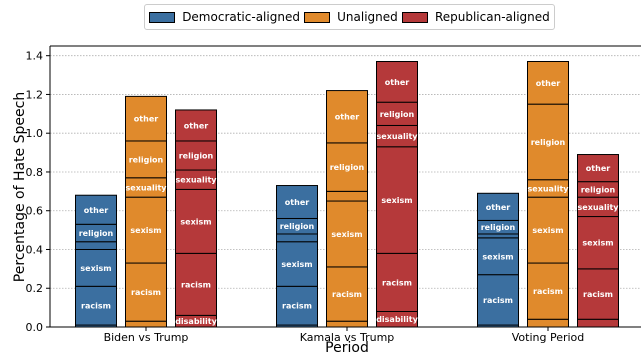 The width and height of the screenshot is (641, 356). I want to click on y-tick-label: 0.8, so click(35, 172).